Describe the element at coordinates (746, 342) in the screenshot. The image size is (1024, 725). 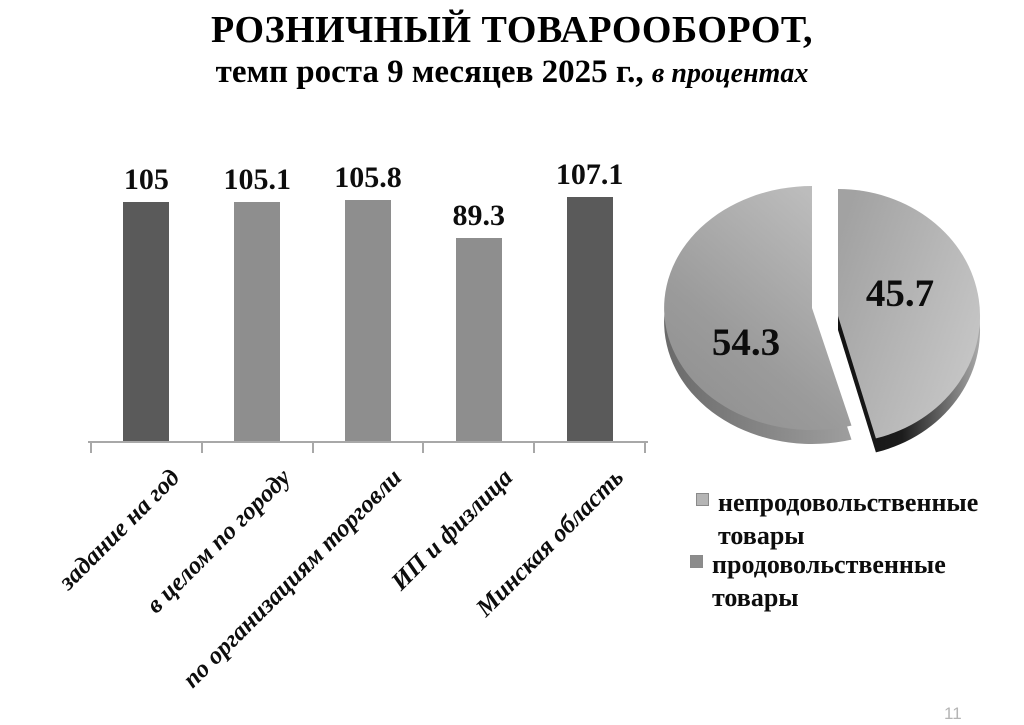
I see `pie-label-food: 54.3` at that location.